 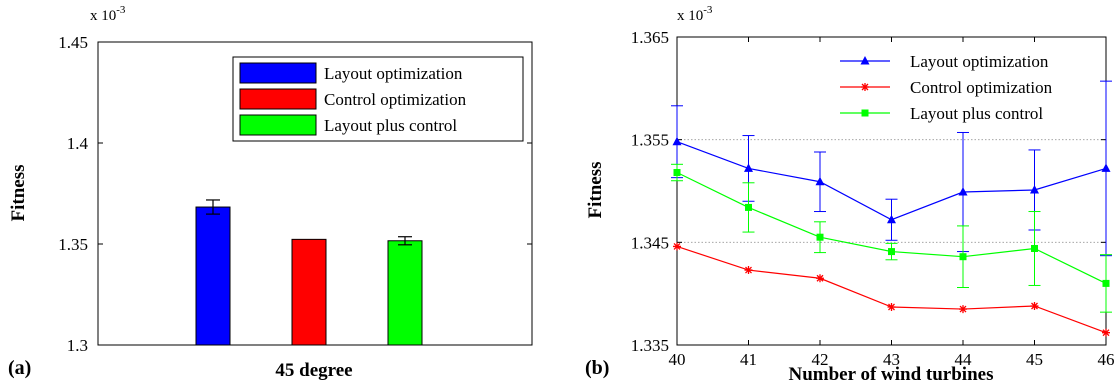 I want to click on panel-a-bars, so click(x=309, y=272).